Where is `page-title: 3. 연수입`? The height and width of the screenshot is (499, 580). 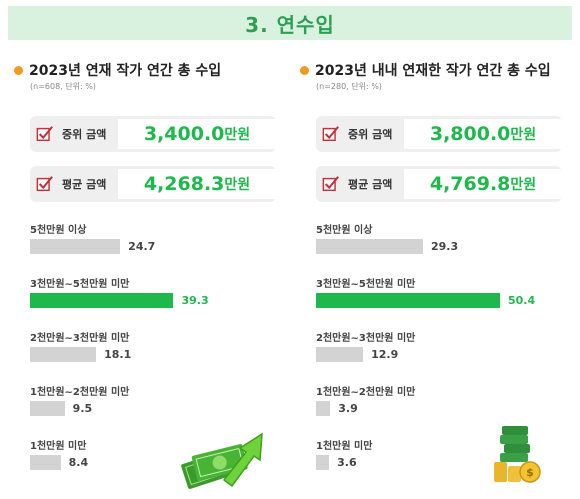
page-title: 3. 연수입 is located at coordinates (290, 24).